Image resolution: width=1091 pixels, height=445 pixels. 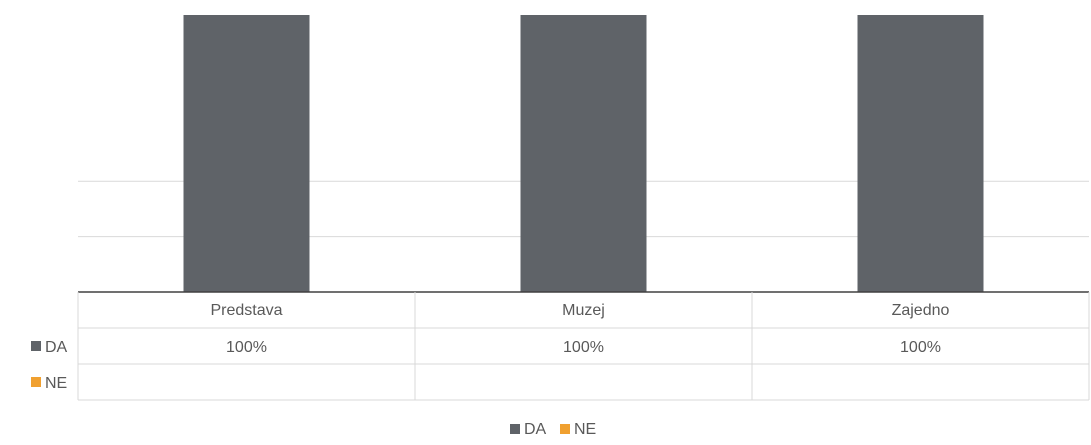 I want to click on category-label: Predstava, so click(x=246, y=310).